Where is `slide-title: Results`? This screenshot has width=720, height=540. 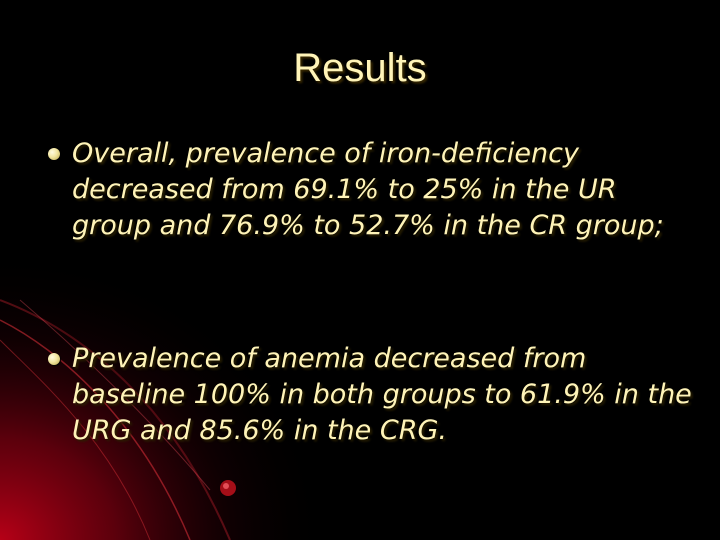 slide-title: Results is located at coordinates (360, 68).